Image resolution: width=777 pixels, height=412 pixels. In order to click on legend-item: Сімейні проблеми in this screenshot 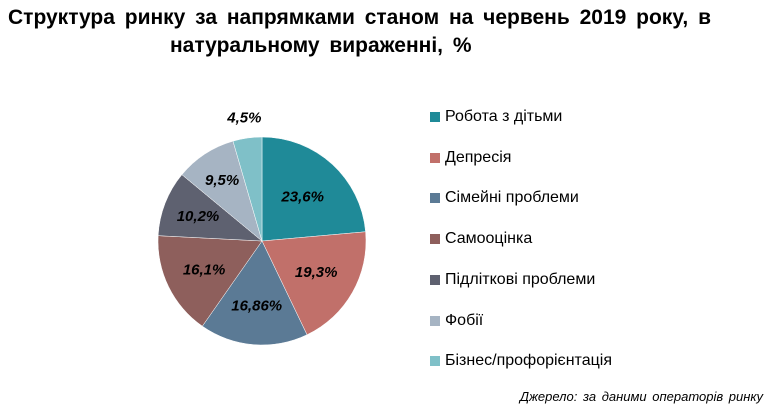, I will do `click(504, 198)`.